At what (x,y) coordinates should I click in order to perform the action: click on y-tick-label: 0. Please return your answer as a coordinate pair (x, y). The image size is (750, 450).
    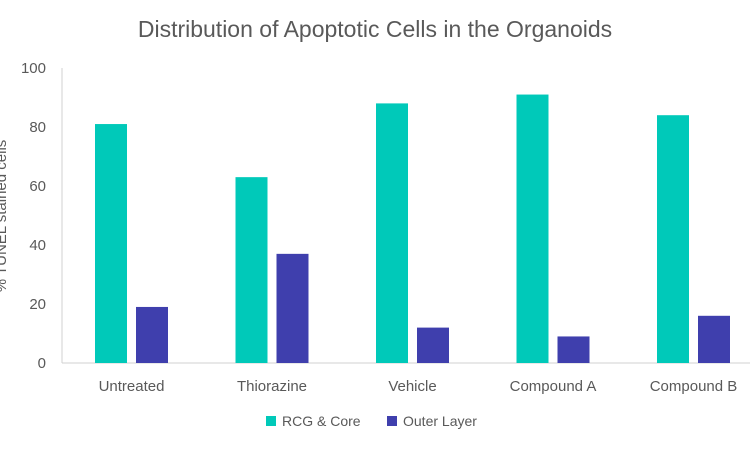
    Looking at the image, I should click on (42, 363).